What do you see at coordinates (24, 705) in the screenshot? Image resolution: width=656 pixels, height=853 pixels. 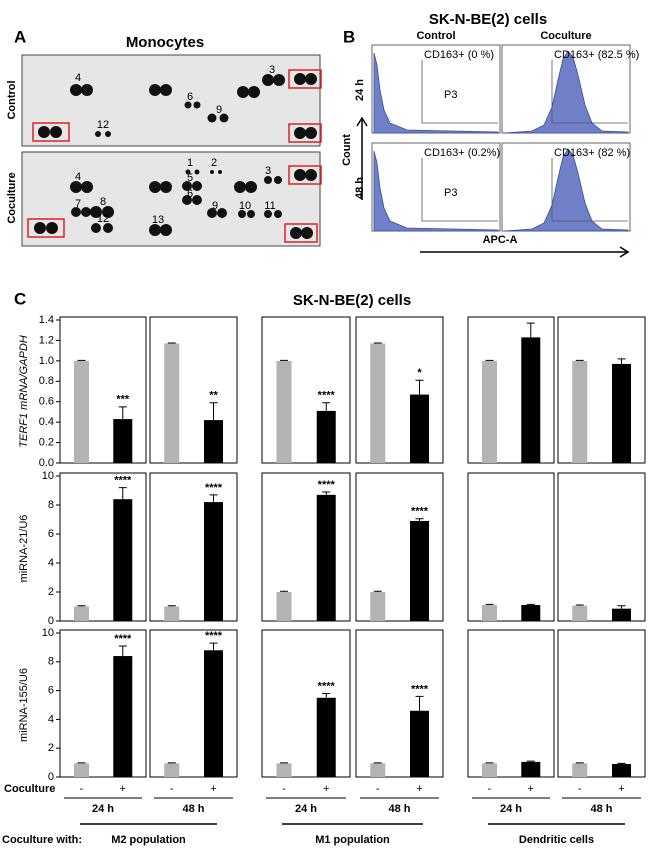 I see `y-axis-label: miRNA-155/U6` at bounding box center [24, 705].